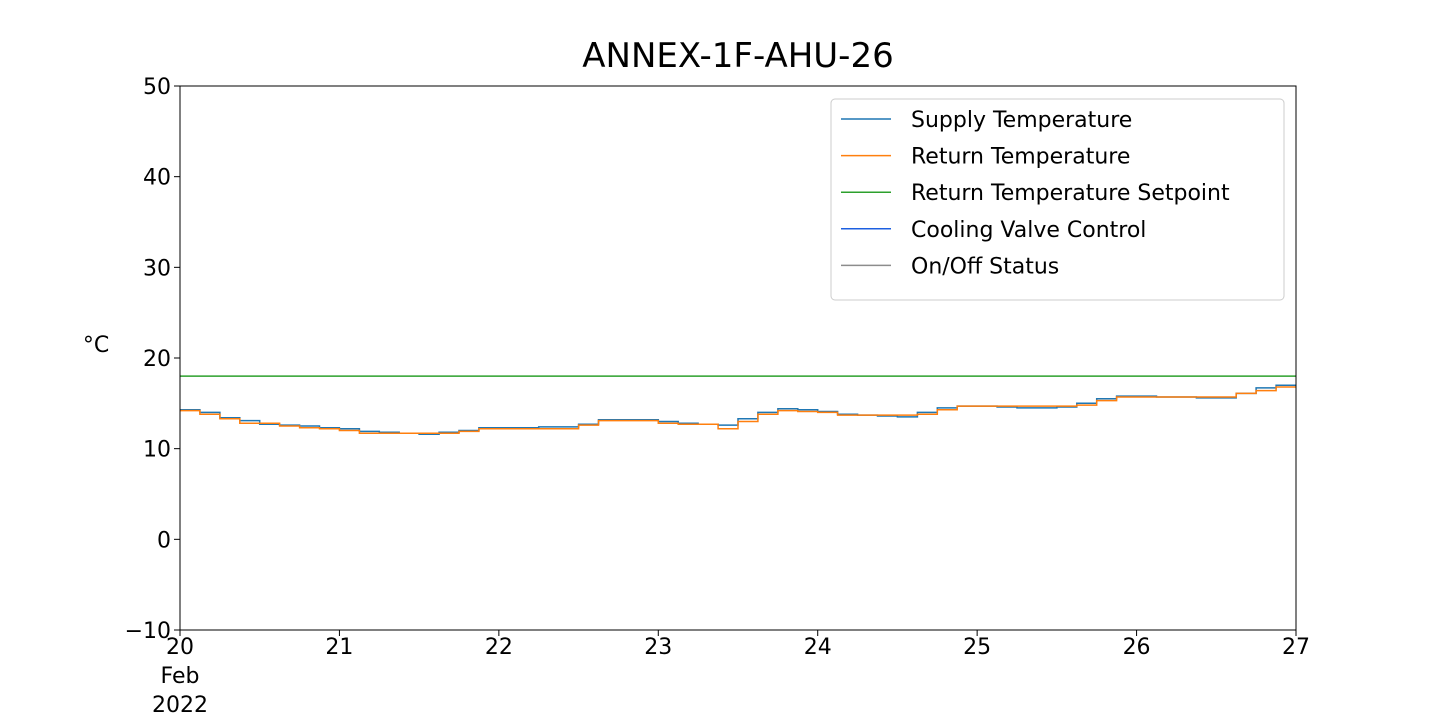  I want to click on x-tick-label: 21, so click(339, 647).